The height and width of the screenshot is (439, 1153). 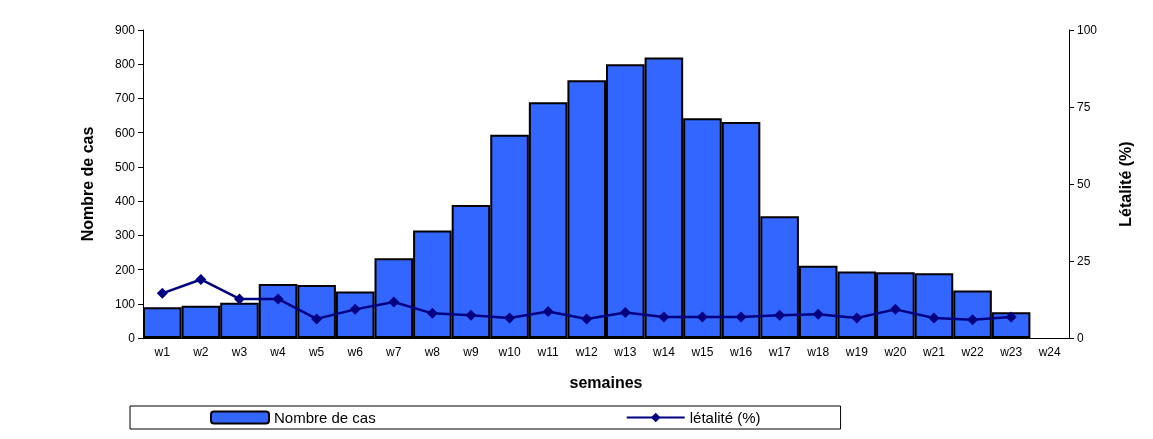 I want to click on x-tick-label: w13, so click(x=625, y=352).